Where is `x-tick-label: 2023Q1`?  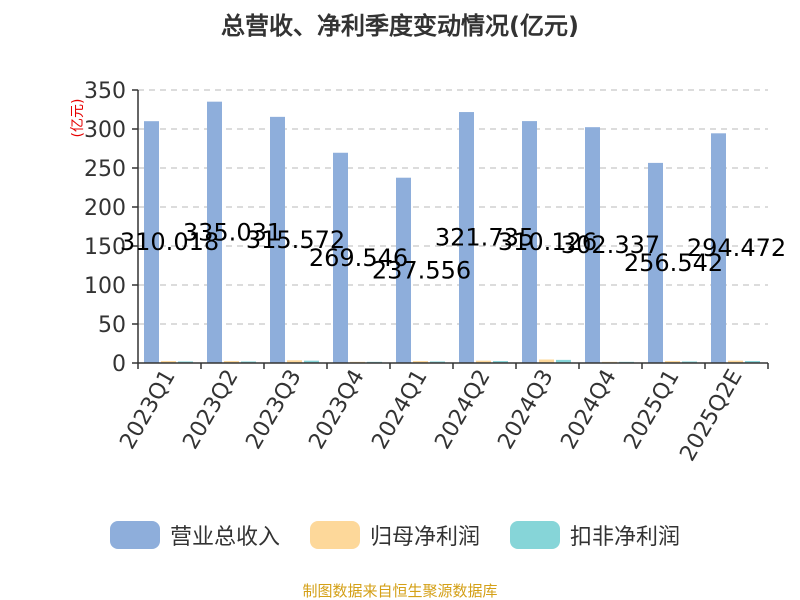
x-tick-label: 2023Q1 is located at coordinates (147, 410).